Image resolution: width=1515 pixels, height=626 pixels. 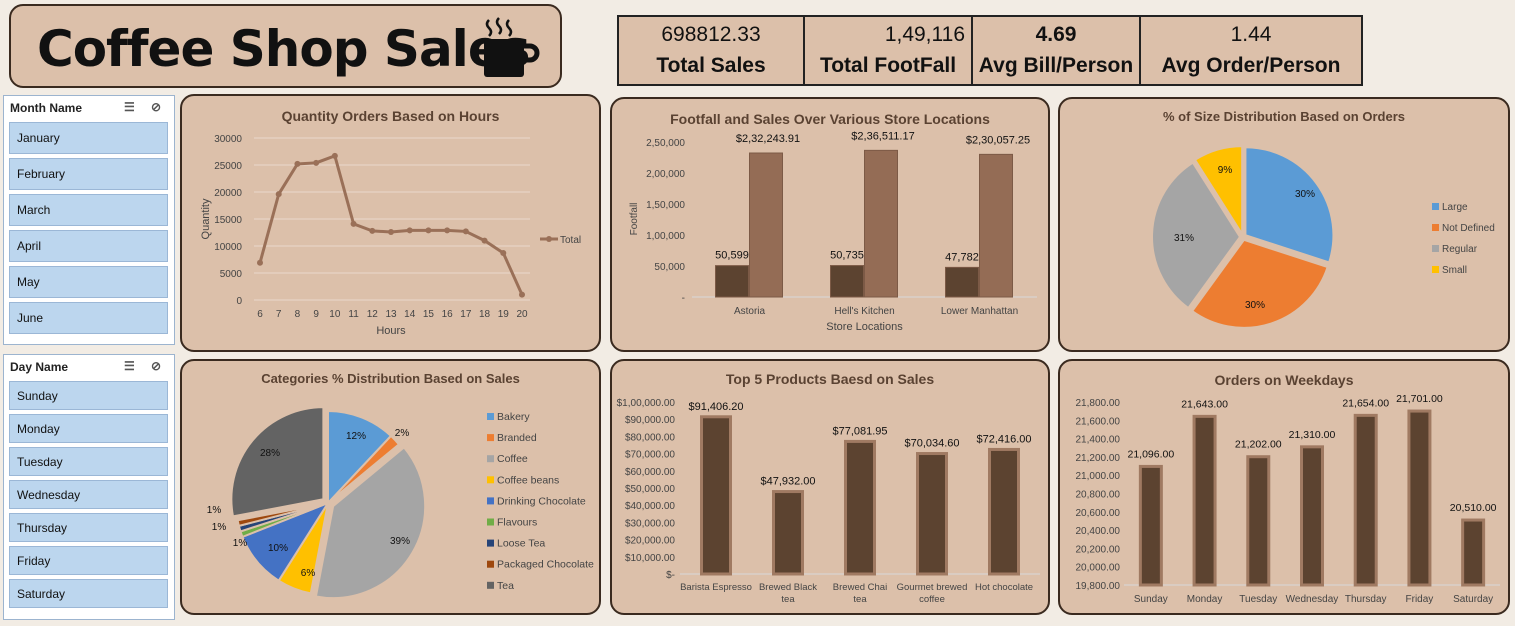 What do you see at coordinates (650, 420) in the screenshot?
I see `y-tick-label: $90,000.00` at bounding box center [650, 420].